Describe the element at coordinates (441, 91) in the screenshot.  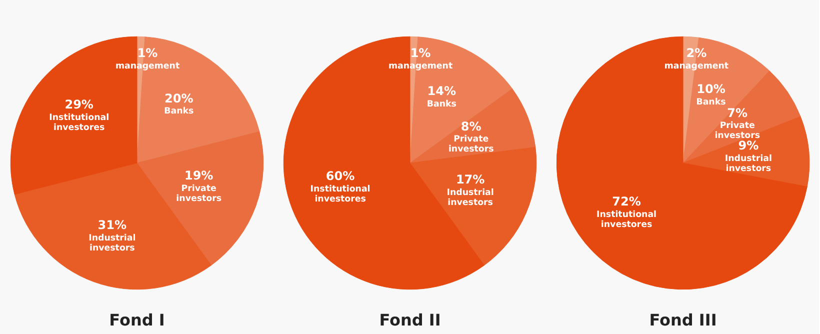
I see `data-label: 14%` at that location.